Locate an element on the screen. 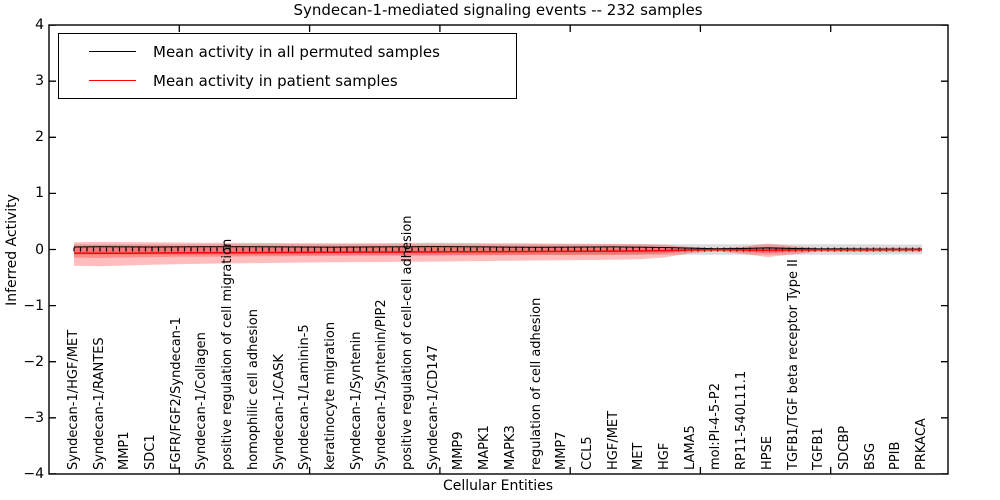  x-tick-label: MMP7 is located at coordinates (562, 450).